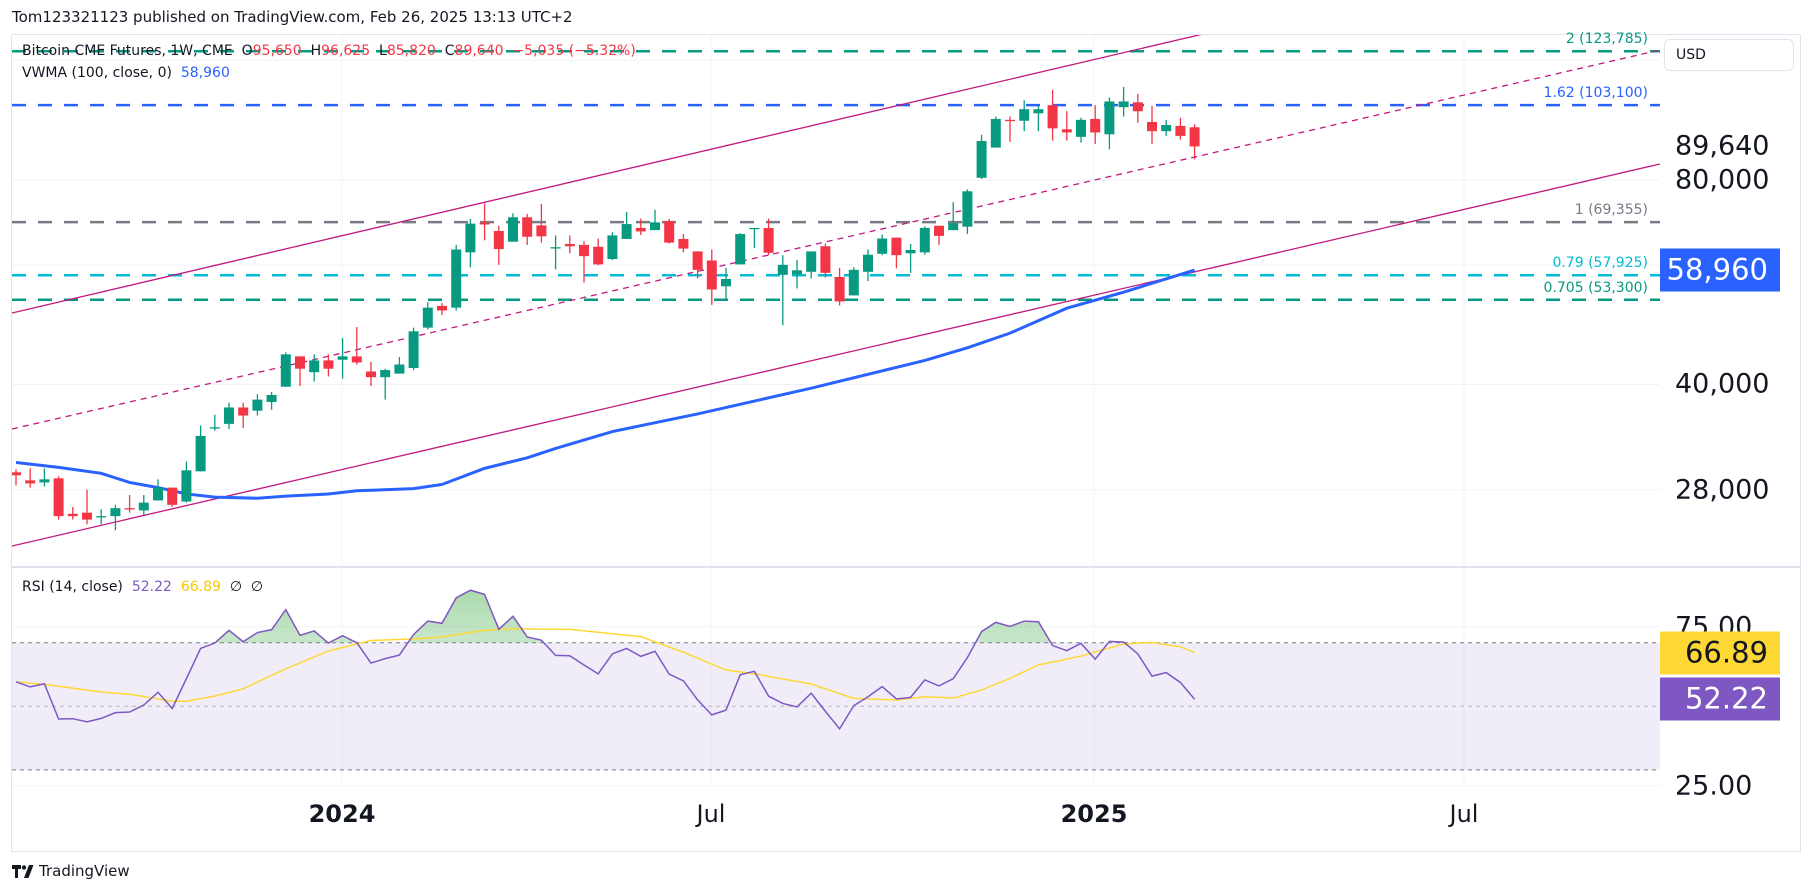  I want to click on vwma-legend: VWMA (100, close, 0) 58,960, so click(126, 73).